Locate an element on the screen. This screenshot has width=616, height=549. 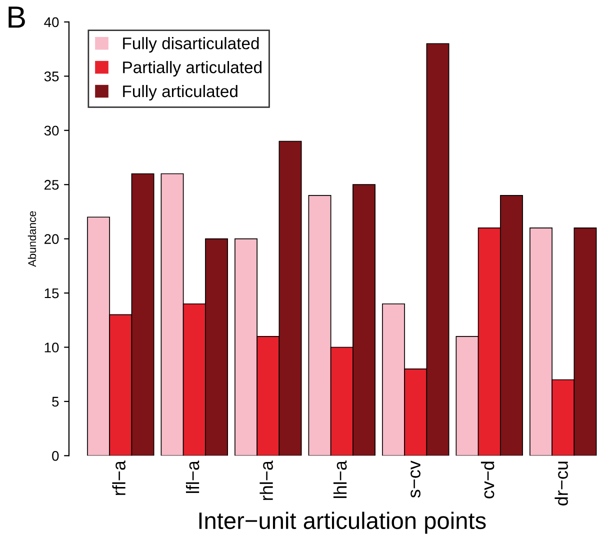
y-tick-label: 20 is located at coordinates (51, 239).